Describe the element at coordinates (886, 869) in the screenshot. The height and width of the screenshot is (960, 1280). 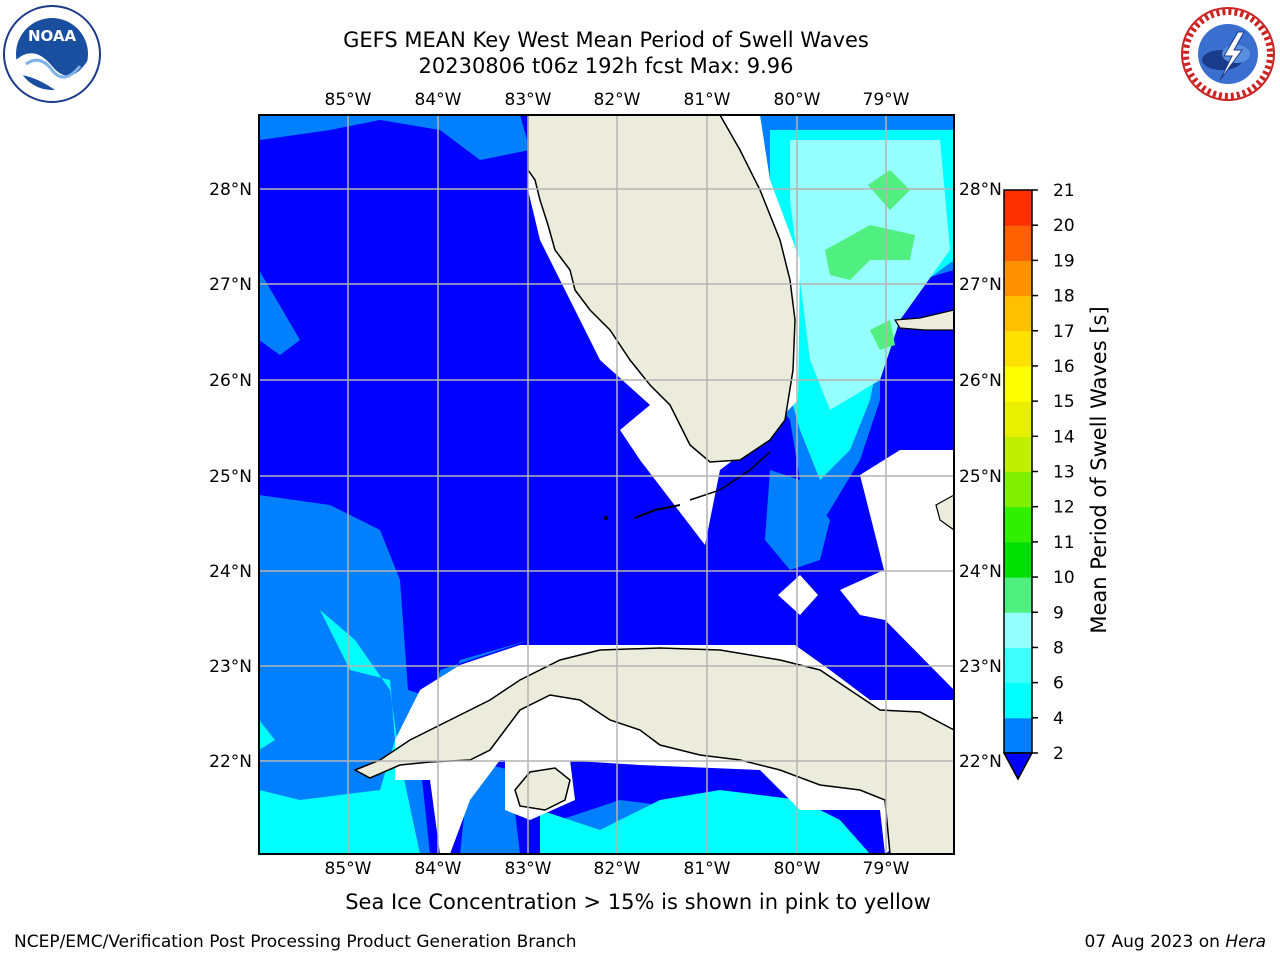
I see `lon-label-bottom: 79°W` at that location.